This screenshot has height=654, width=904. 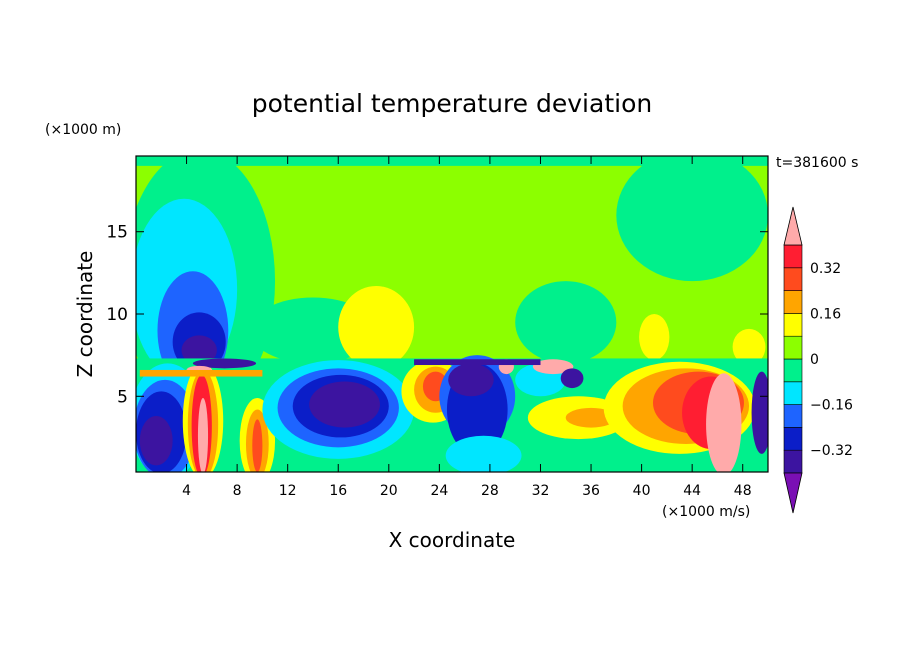 I want to click on x-tick-label: 4, so click(x=186, y=491).